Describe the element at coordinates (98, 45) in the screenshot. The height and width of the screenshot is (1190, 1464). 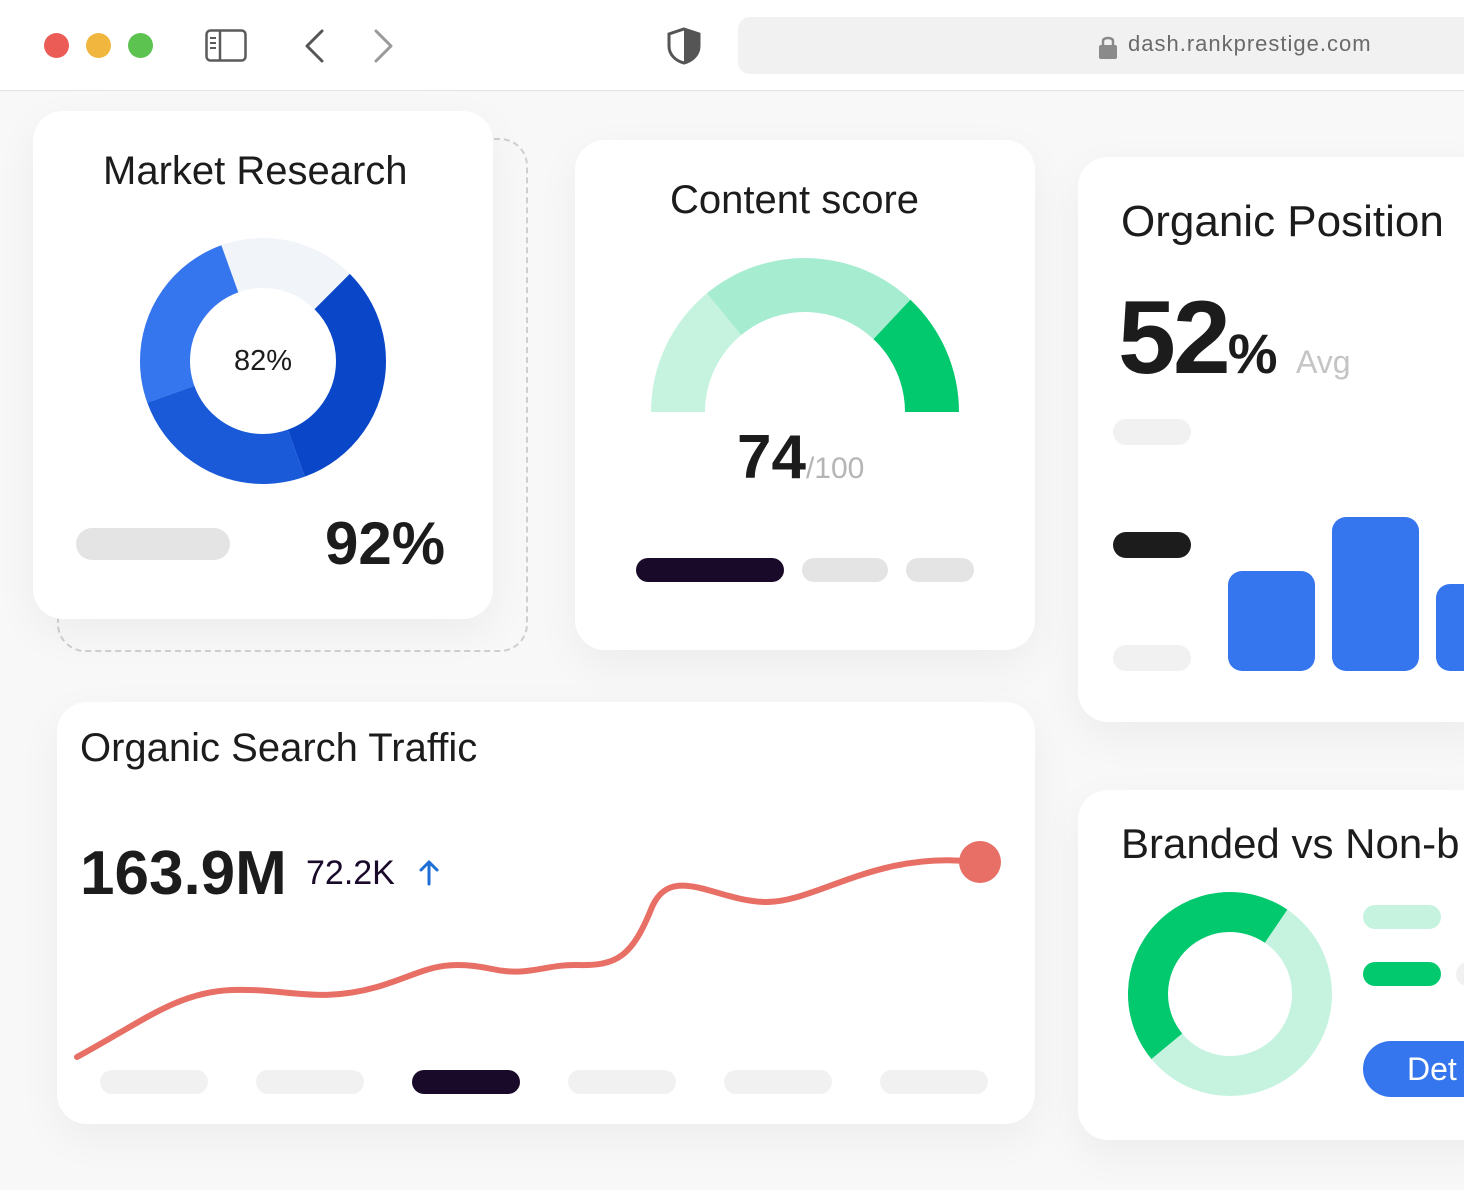
I see `minimize-window-button` at that location.